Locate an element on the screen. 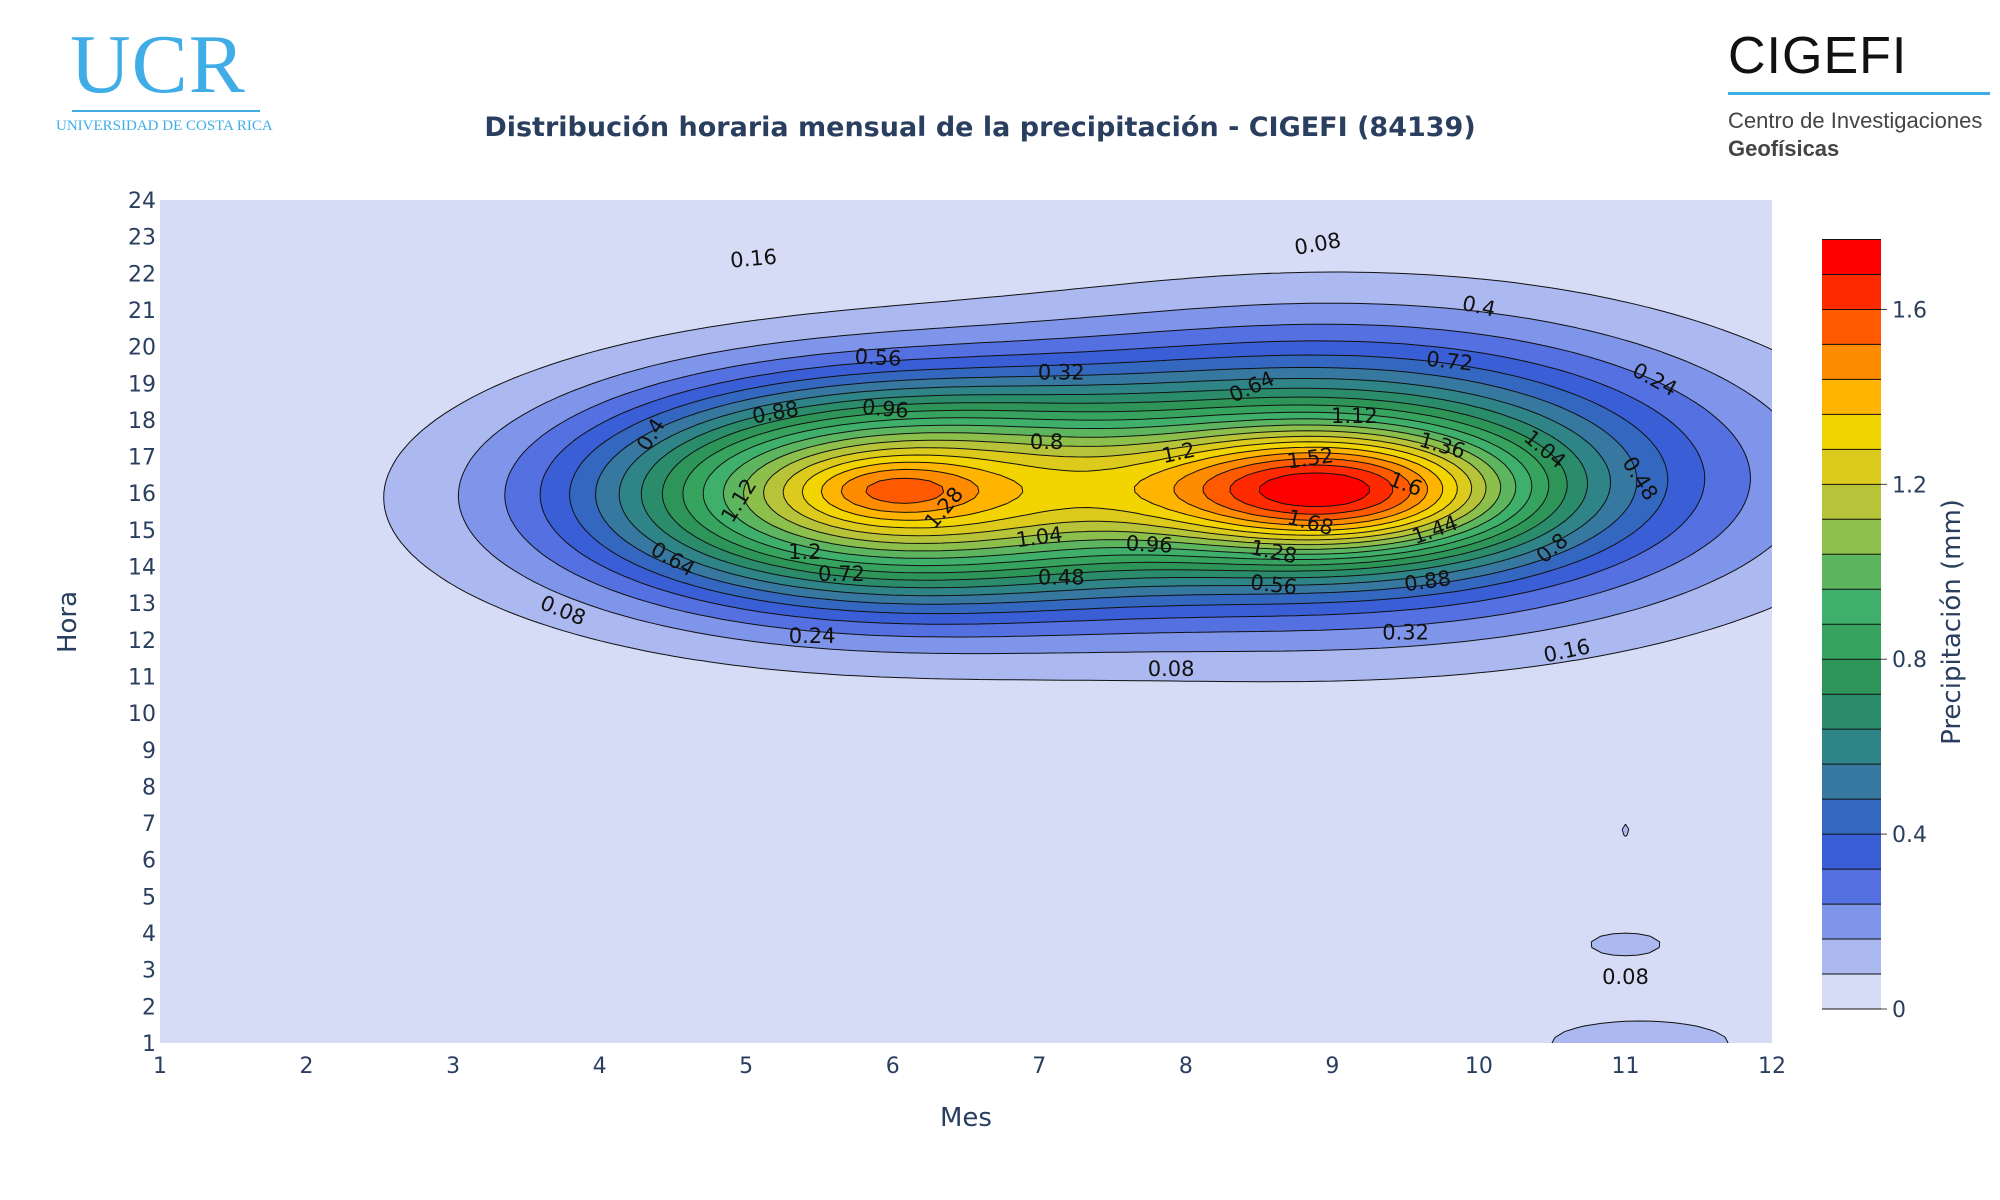 The height and width of the screenshot is (1200, 2000). y-tick-label: 21 is located at coordinates (142, 311).